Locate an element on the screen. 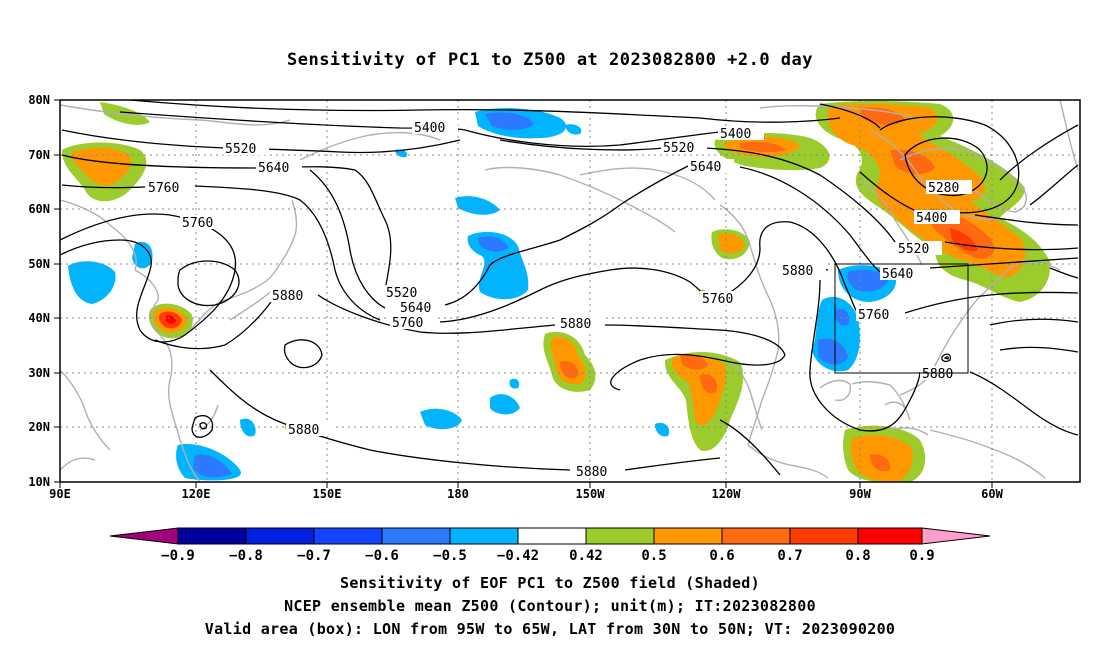 The width and height of the screenshot is (1100, 650). contour-5400-east is located at coordinates (1026, 220).